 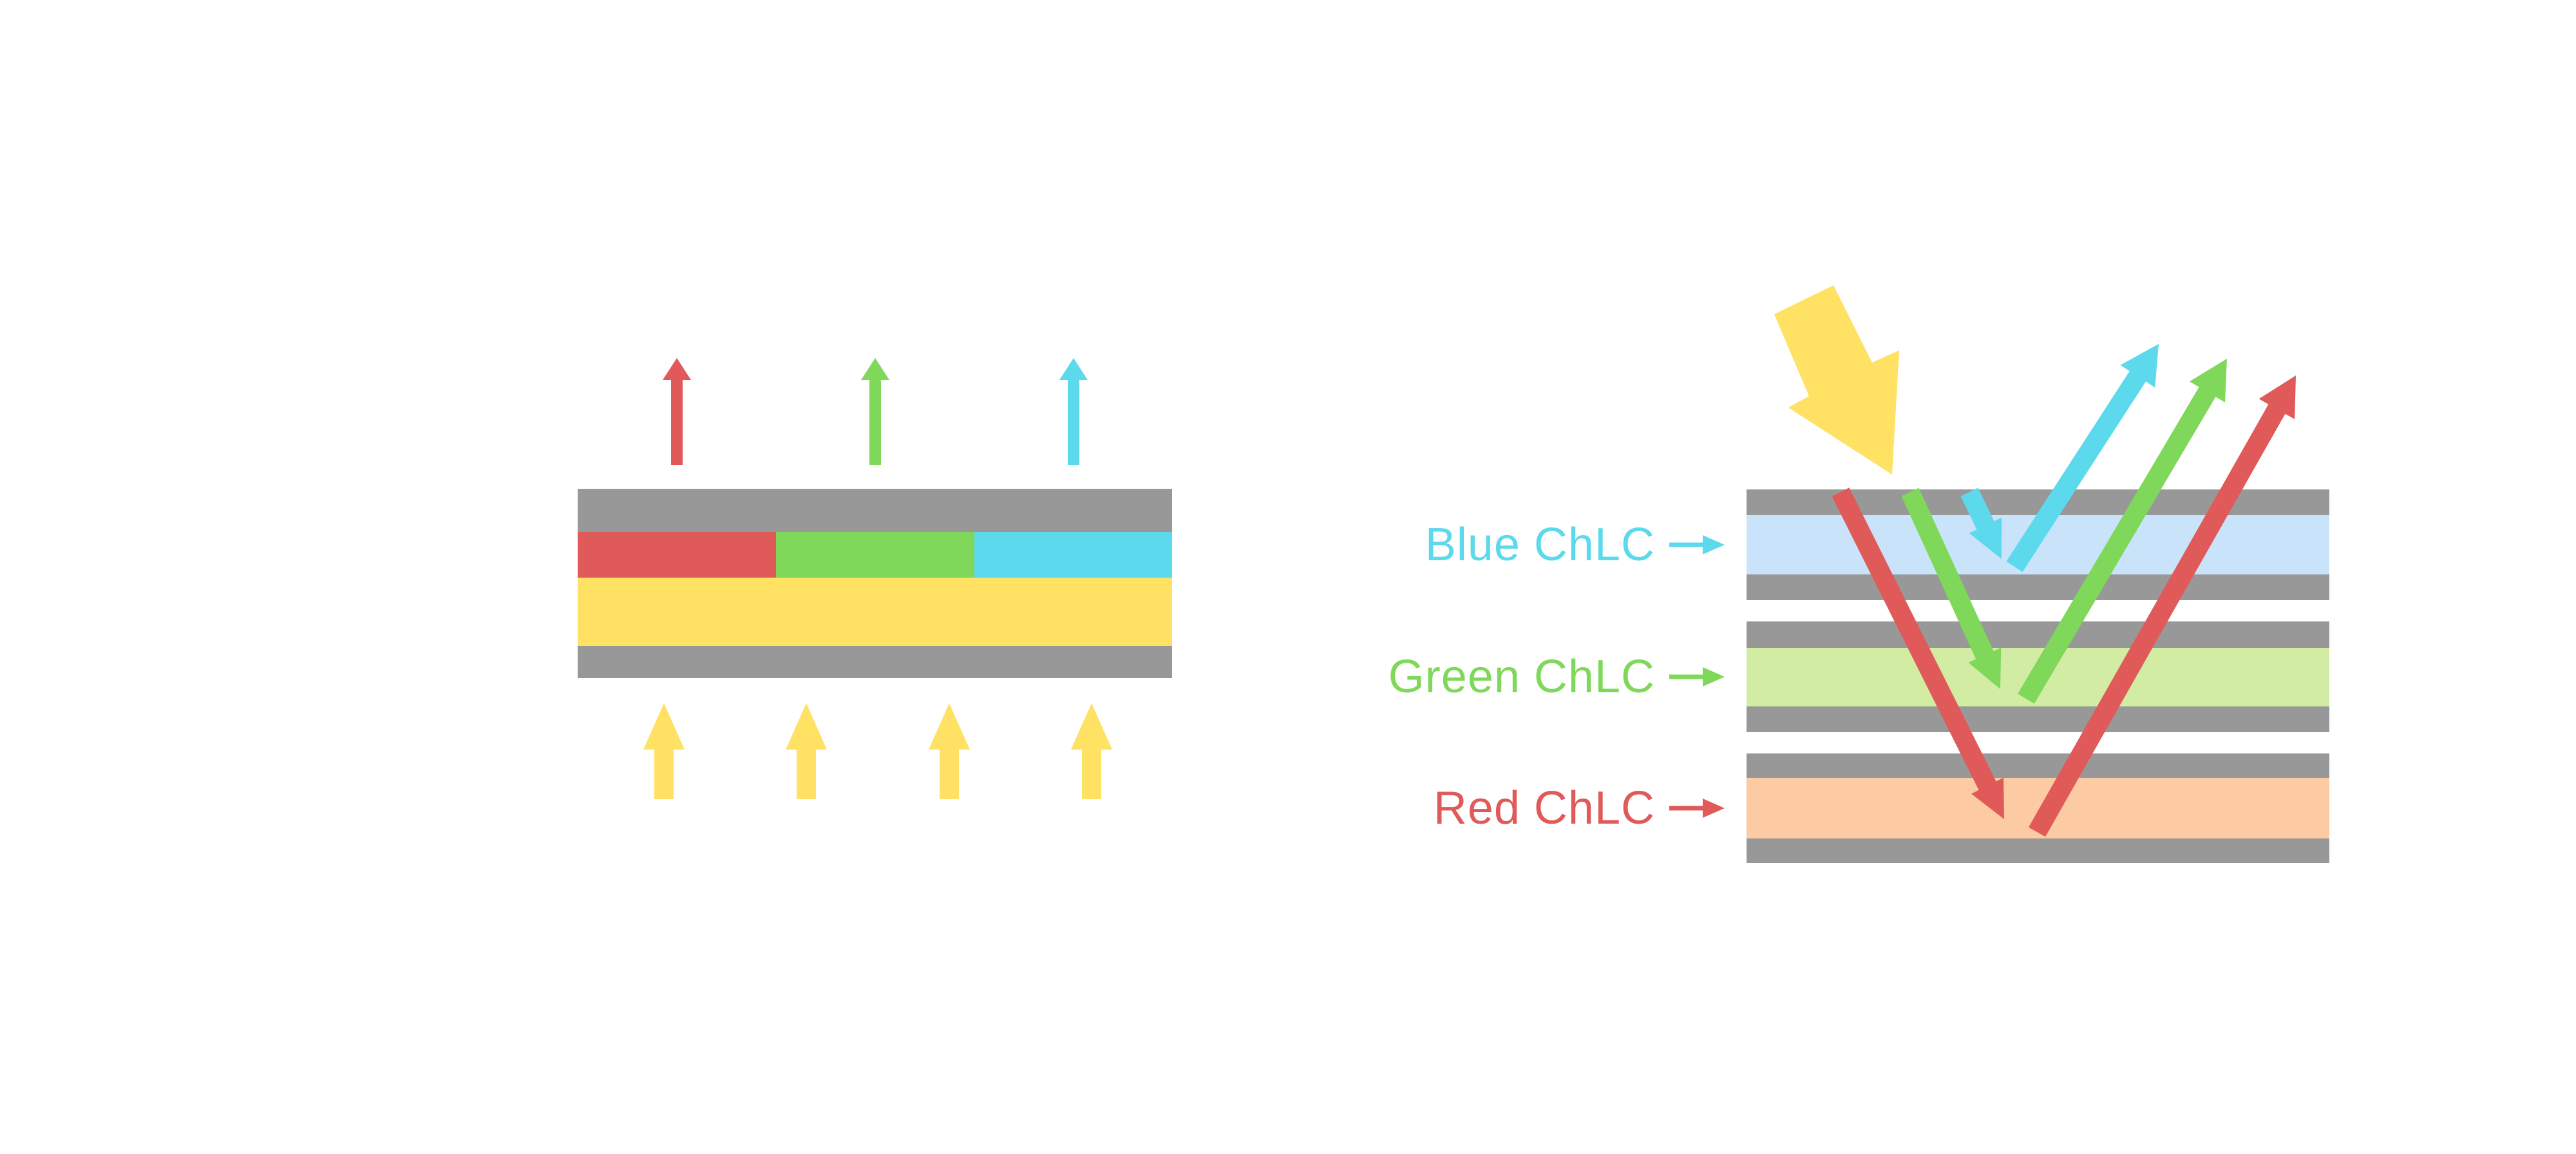 What do you see at coordinates (1981, 523) in the screenshot?
I see `cyan-refracted-ray` at bounding box center [1981, 523].